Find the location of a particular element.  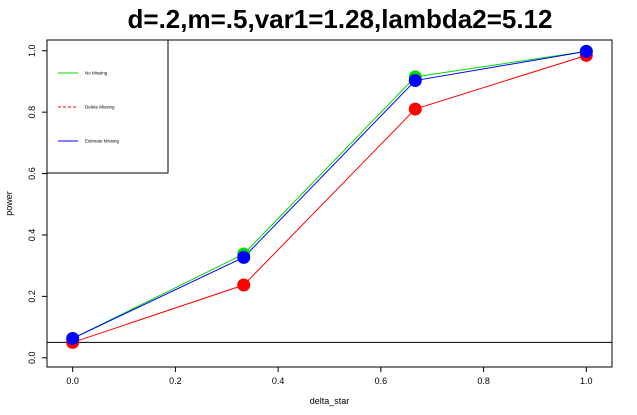

x-tick-label: 0.0 is located at coordinates (72, 381).